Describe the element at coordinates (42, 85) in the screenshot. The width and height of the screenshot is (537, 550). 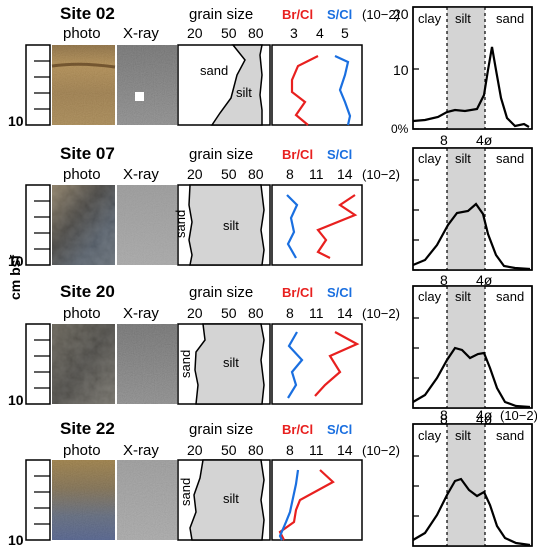
I see `depth-ticks` at that location.